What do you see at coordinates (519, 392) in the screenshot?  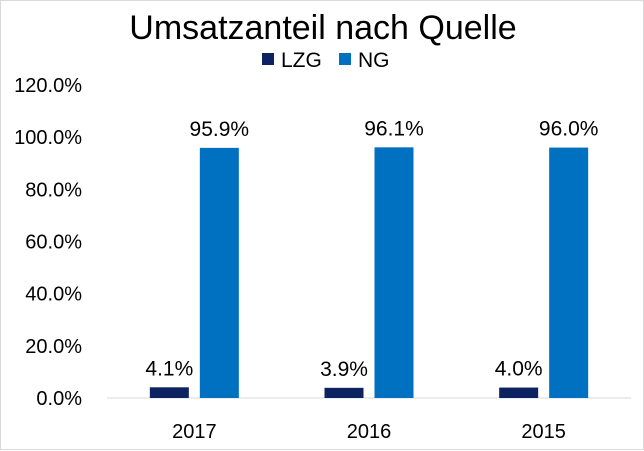 I see `bar-lzg-2015` at bounding box center [519, 392].